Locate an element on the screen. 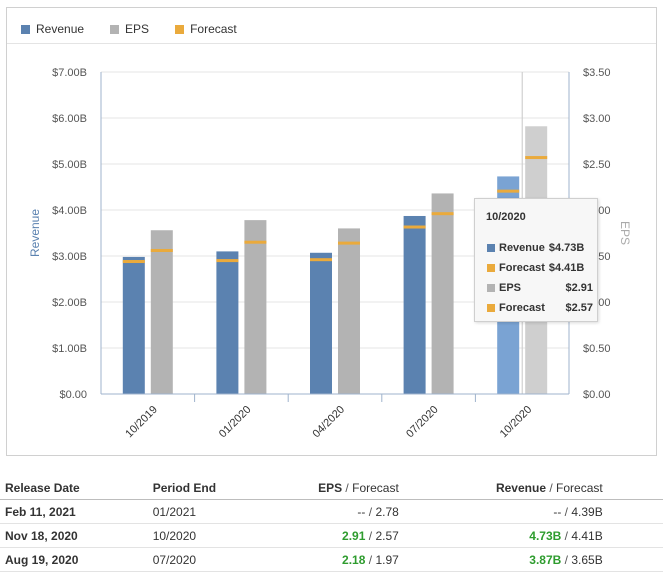 The image size is (663, 572). tooltip-title: 10/2020 is located at coordinates (506, 217).